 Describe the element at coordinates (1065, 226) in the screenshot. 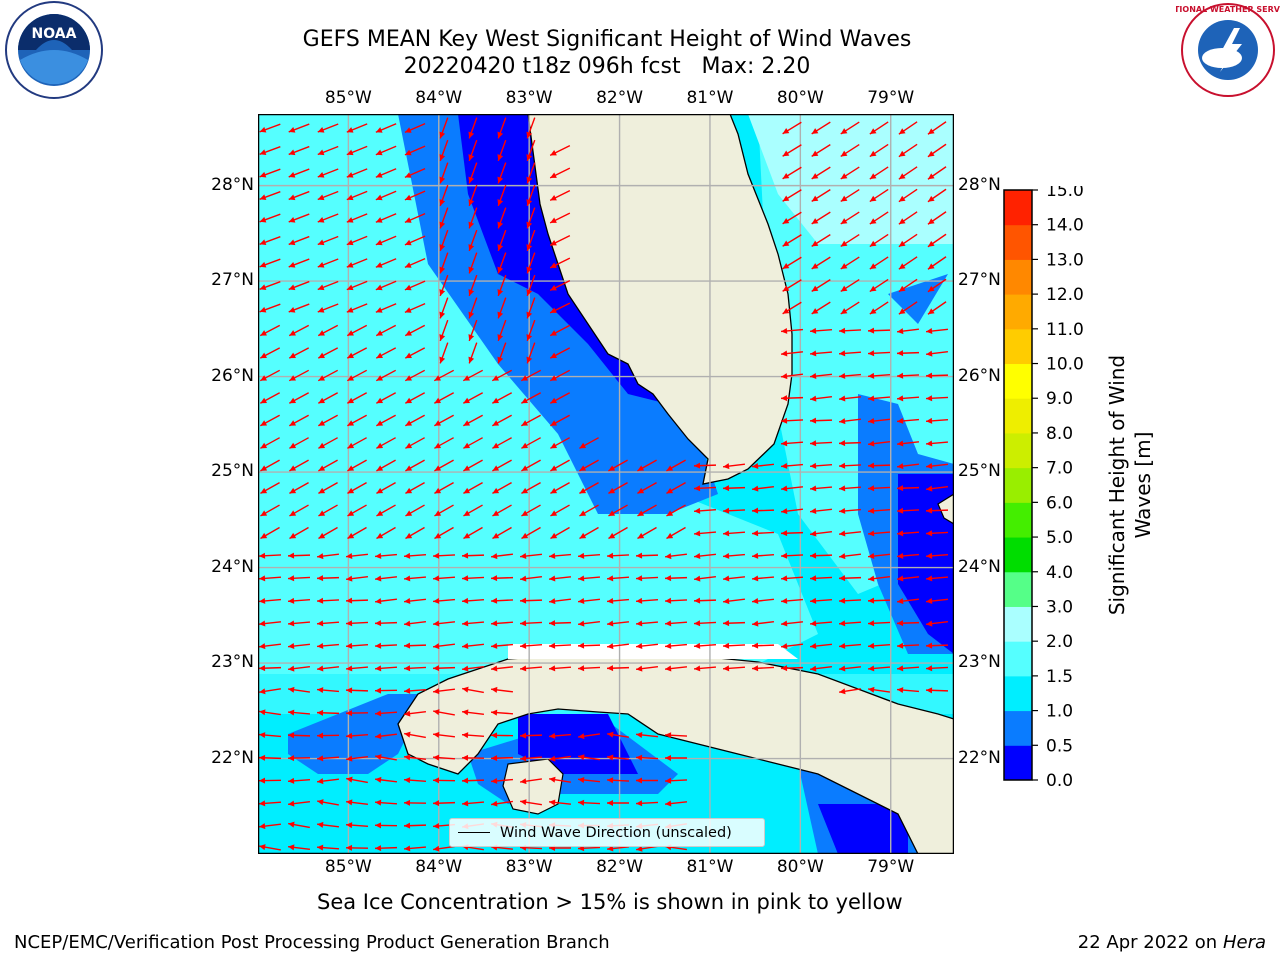

I see `colorbar-tick-label: 14.0` at that location.